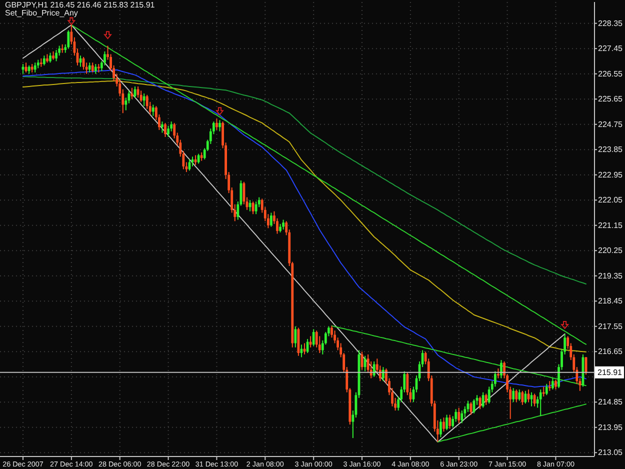 This screenshot has width=625, height=469. Describe the element at coordinates (41, 13) in the screenshot. I see `text: Set_Fibo_Price_Any` at that location.